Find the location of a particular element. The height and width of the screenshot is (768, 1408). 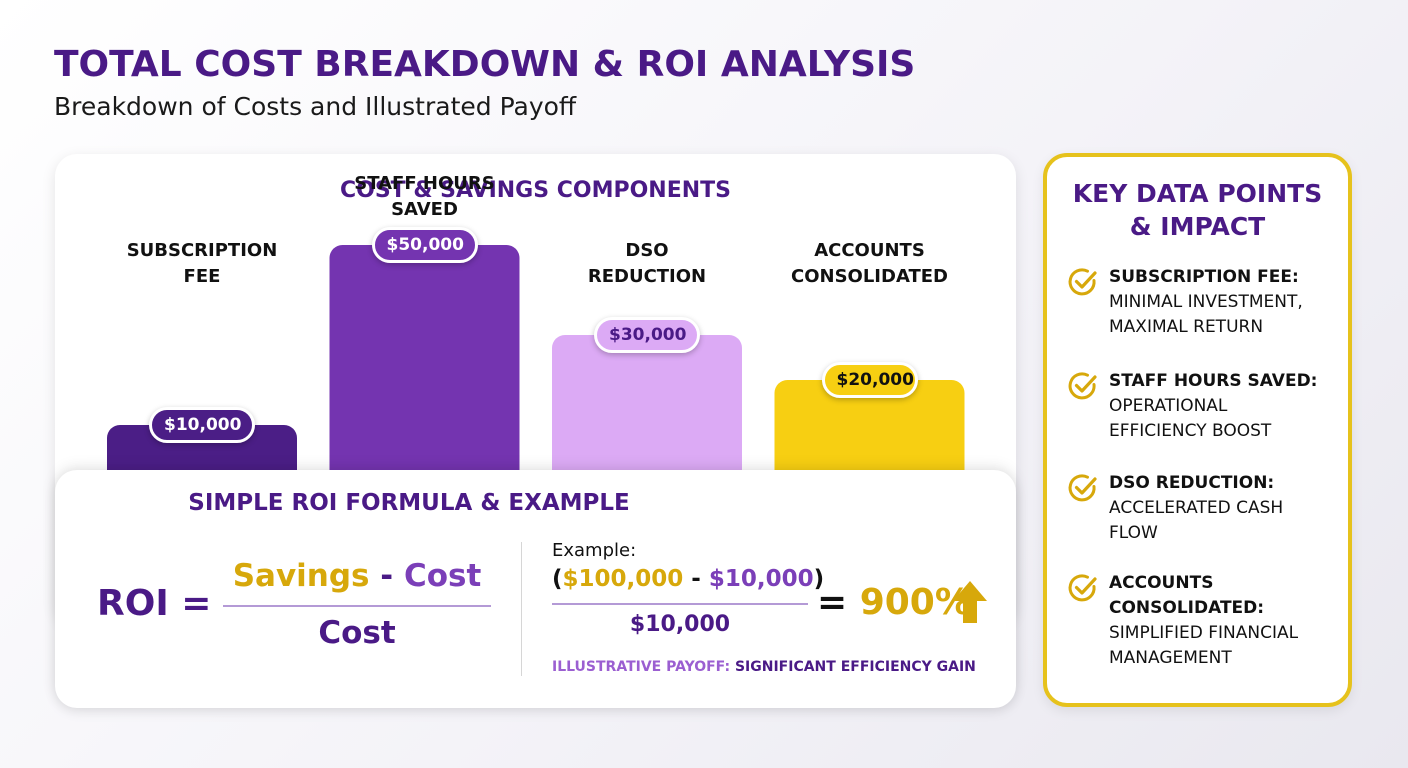

roi-lhs: ROI = is located at coordinates (154, 603).